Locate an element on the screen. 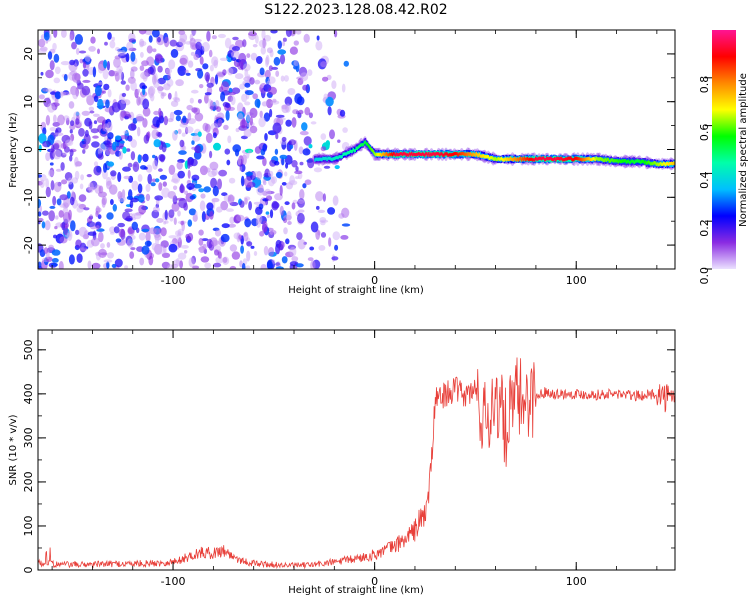 This screenshot has width=750, height=600. figure-title: S122.2023.128.08.42.R02 is located at coordinates (355, 10).